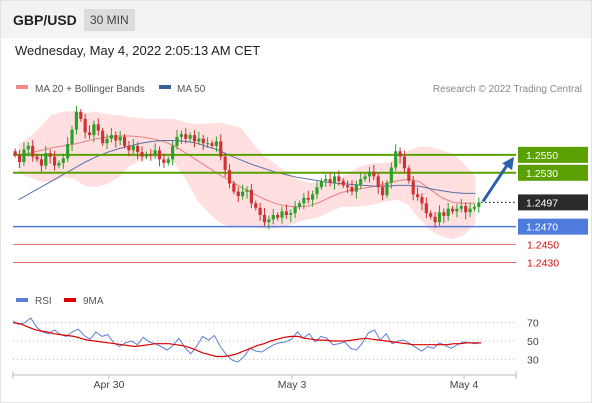  Describe the element at coordinates (533, 324) in the screenshot. I see `rsi-tick-label: 70` at that location.